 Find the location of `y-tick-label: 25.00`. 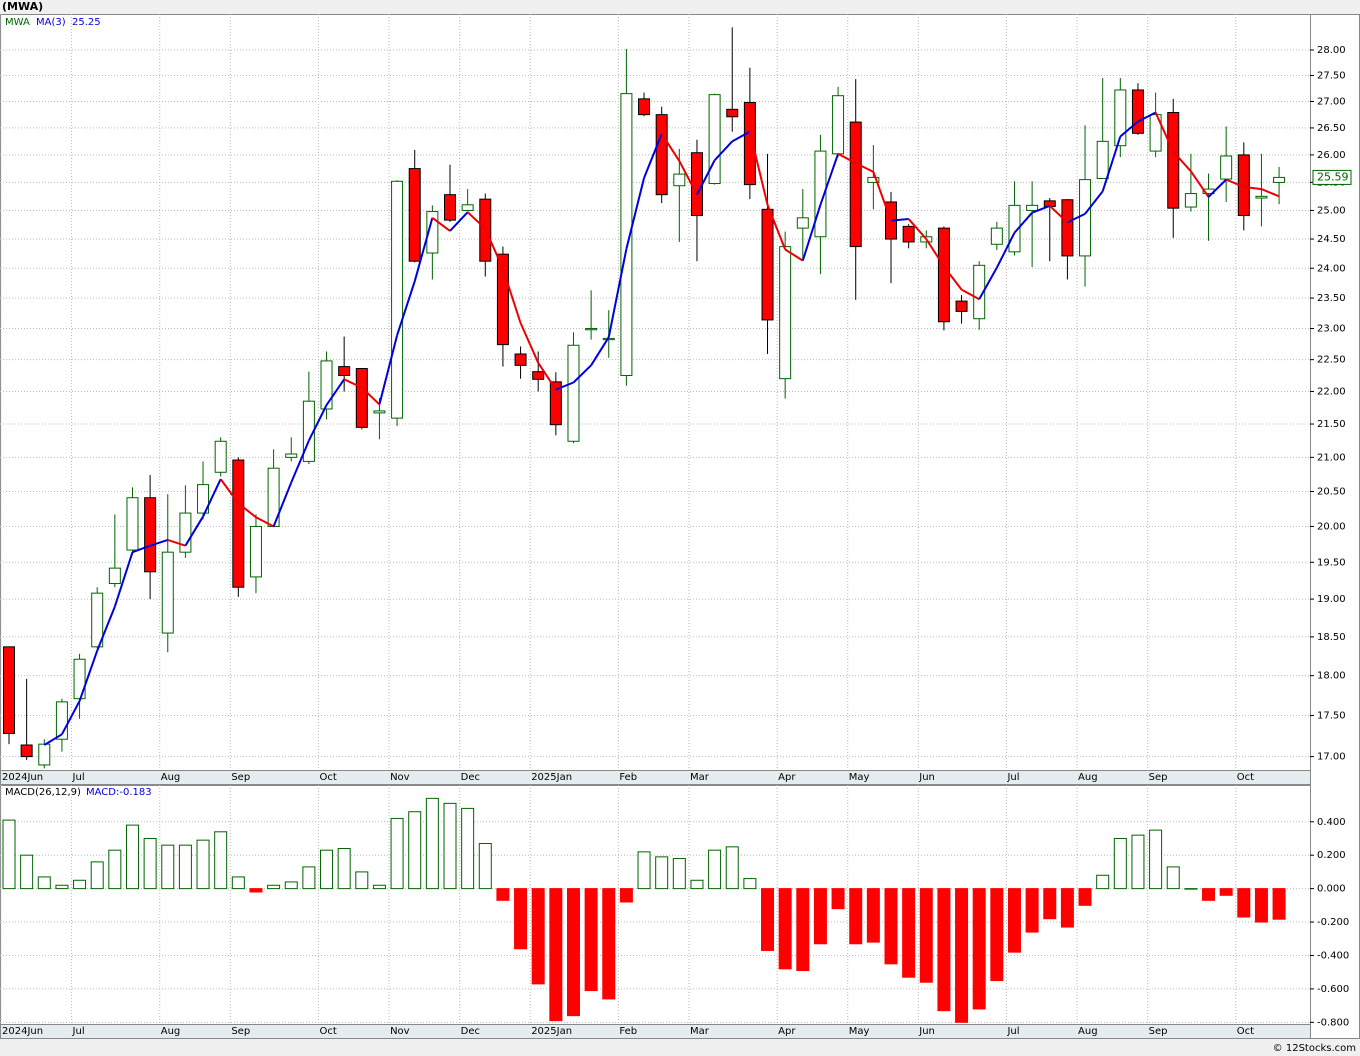

y-tick-label: 25.00 is located at coordinates (1331, 210).